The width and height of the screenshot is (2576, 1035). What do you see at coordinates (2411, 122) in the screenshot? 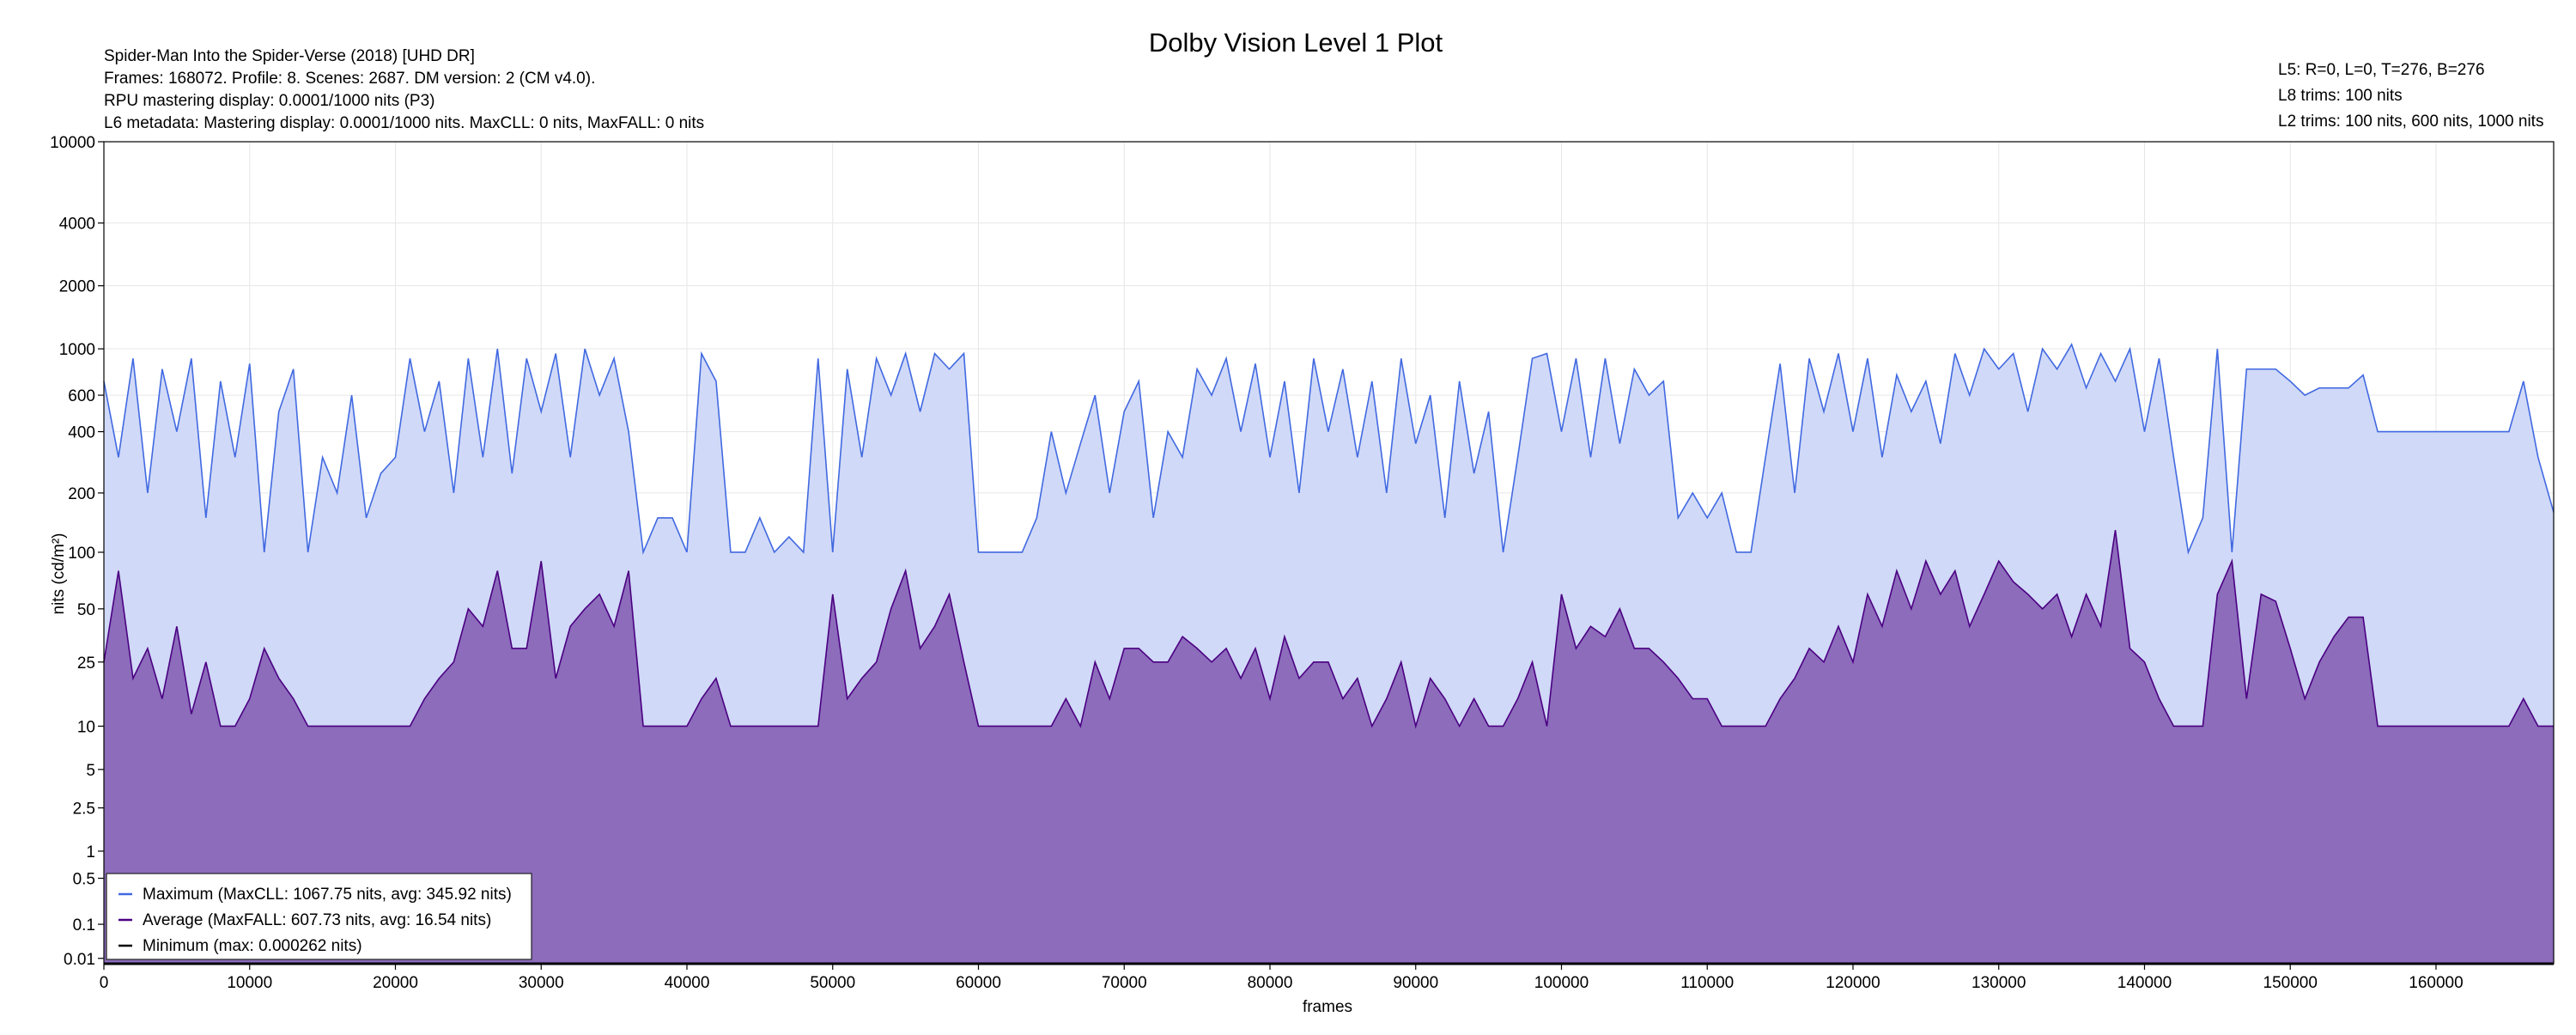
I see `info-right-line-2: L2 trims: 100 nits, 600 nits, 1000 nits` at bounding box center [2411, 122].